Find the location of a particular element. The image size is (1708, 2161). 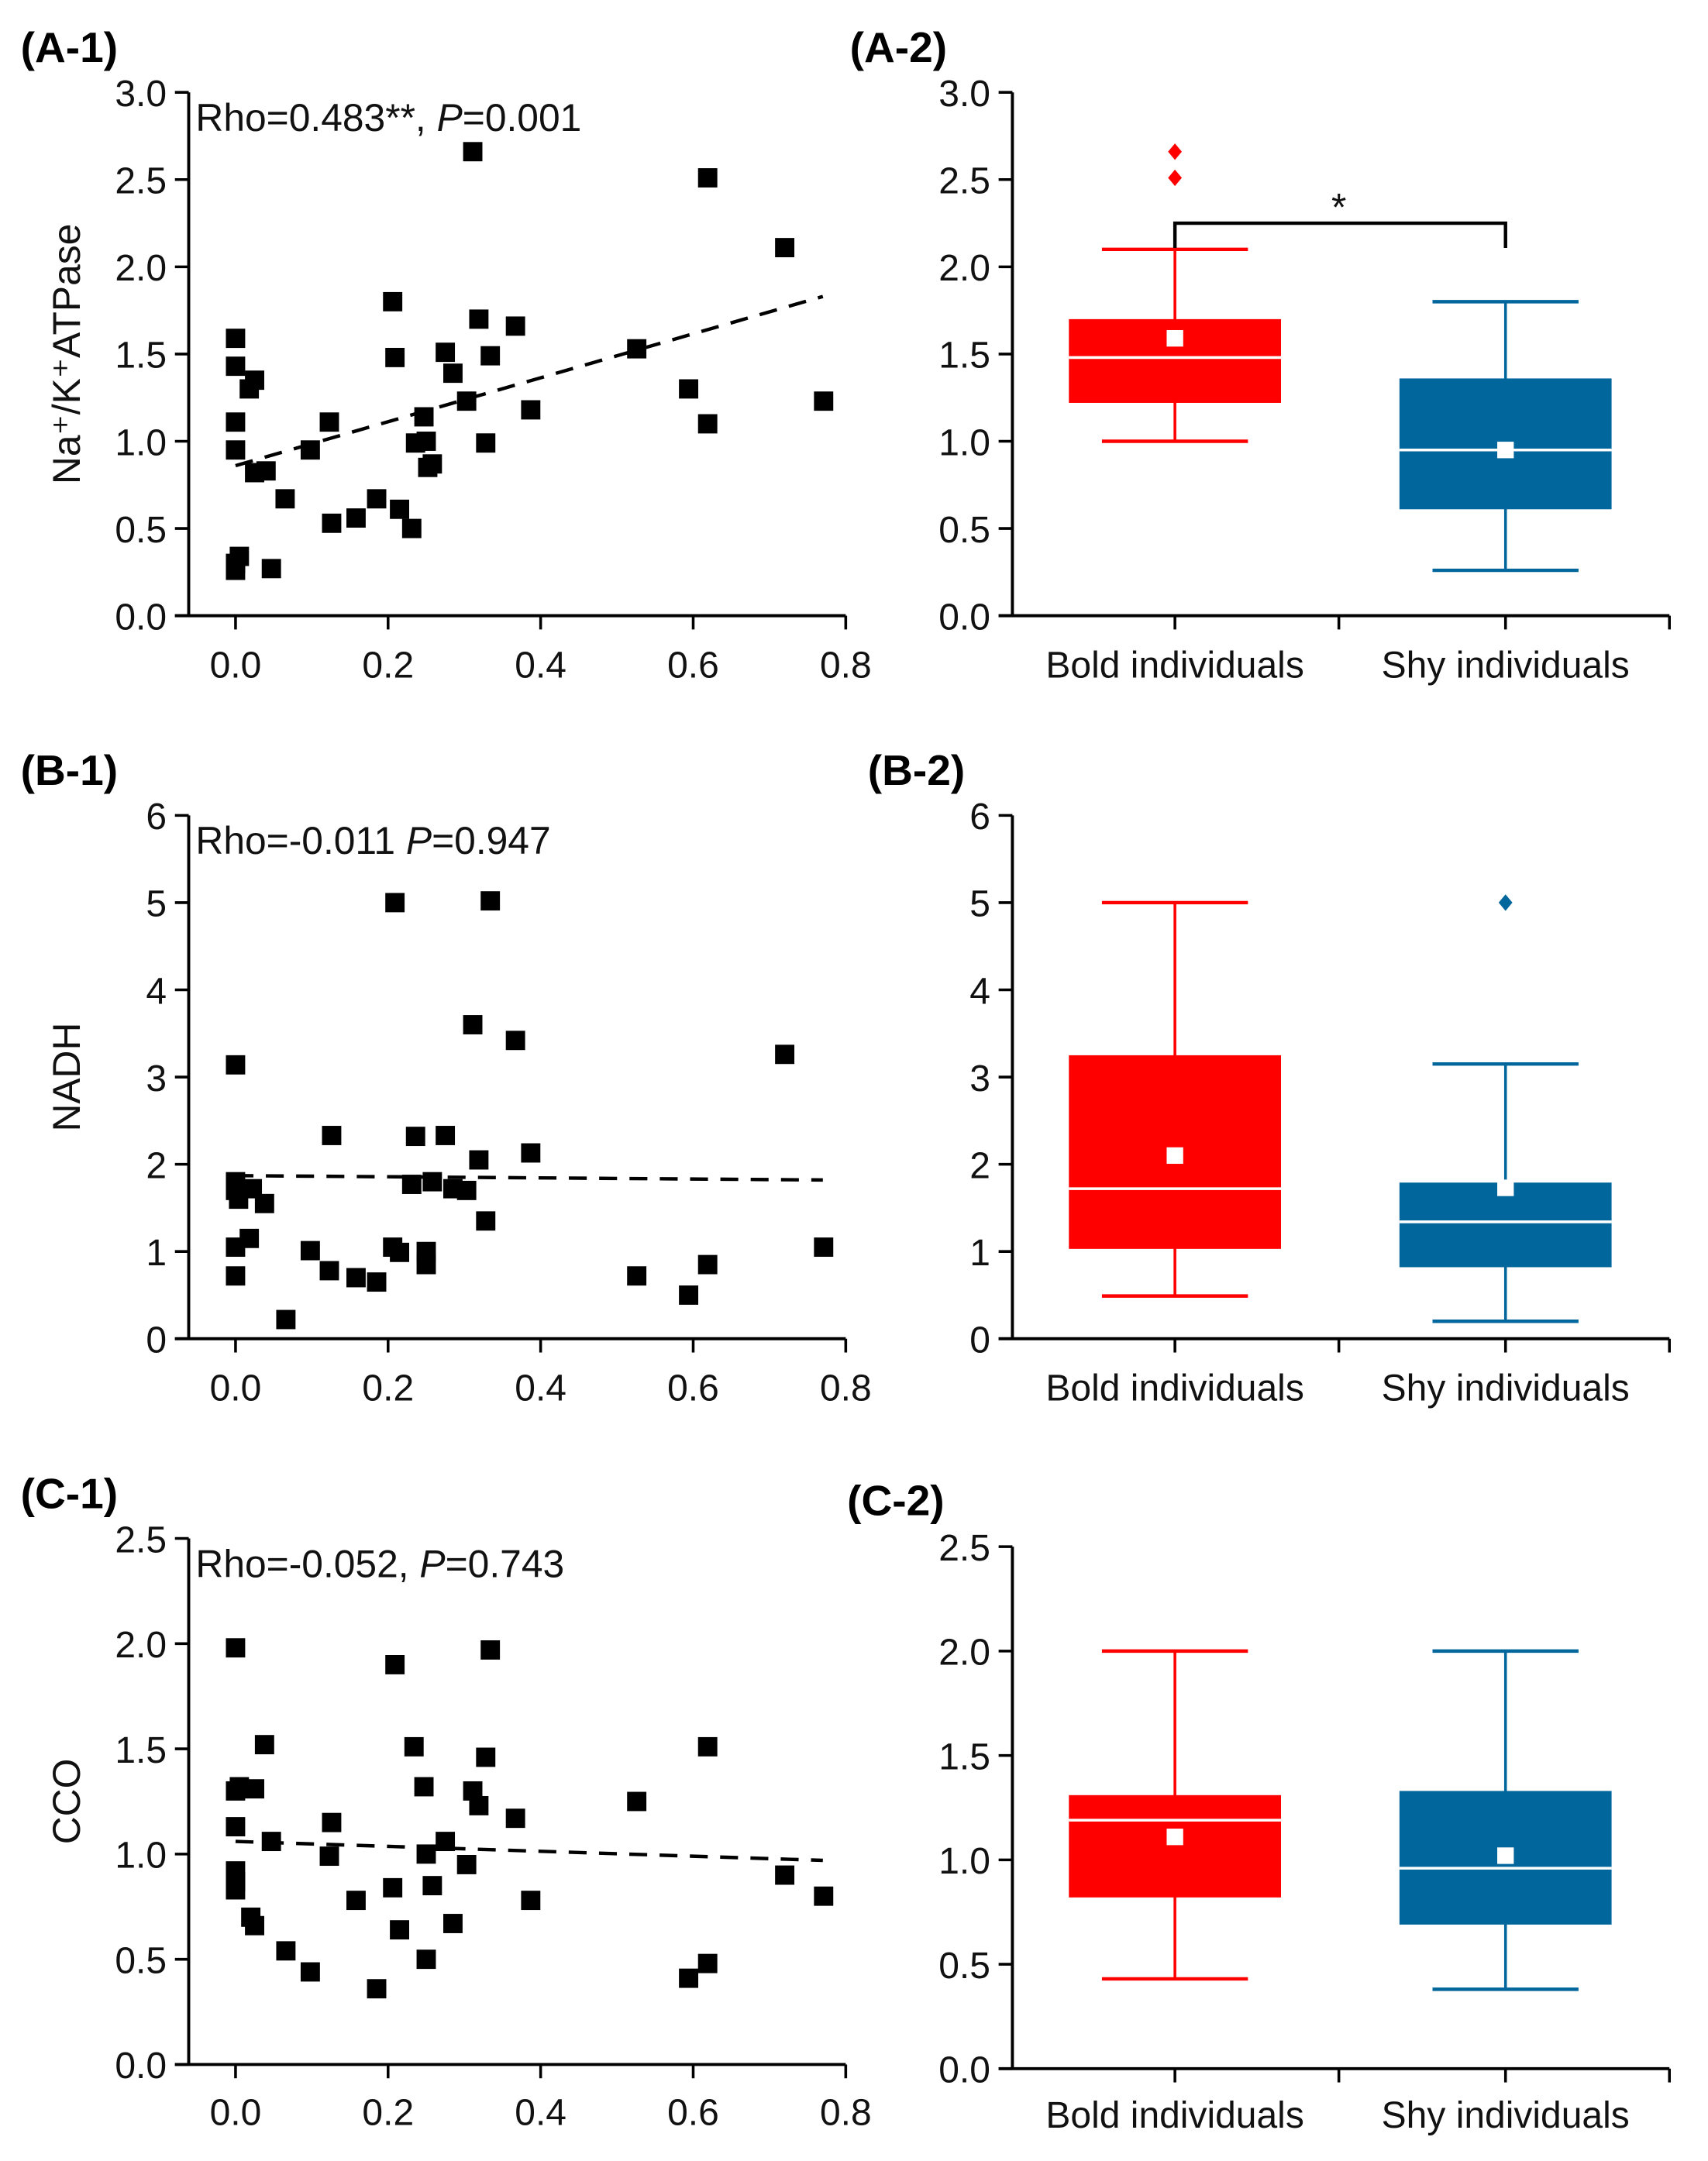

iqr-box is located at coordinates (1175, 1847).